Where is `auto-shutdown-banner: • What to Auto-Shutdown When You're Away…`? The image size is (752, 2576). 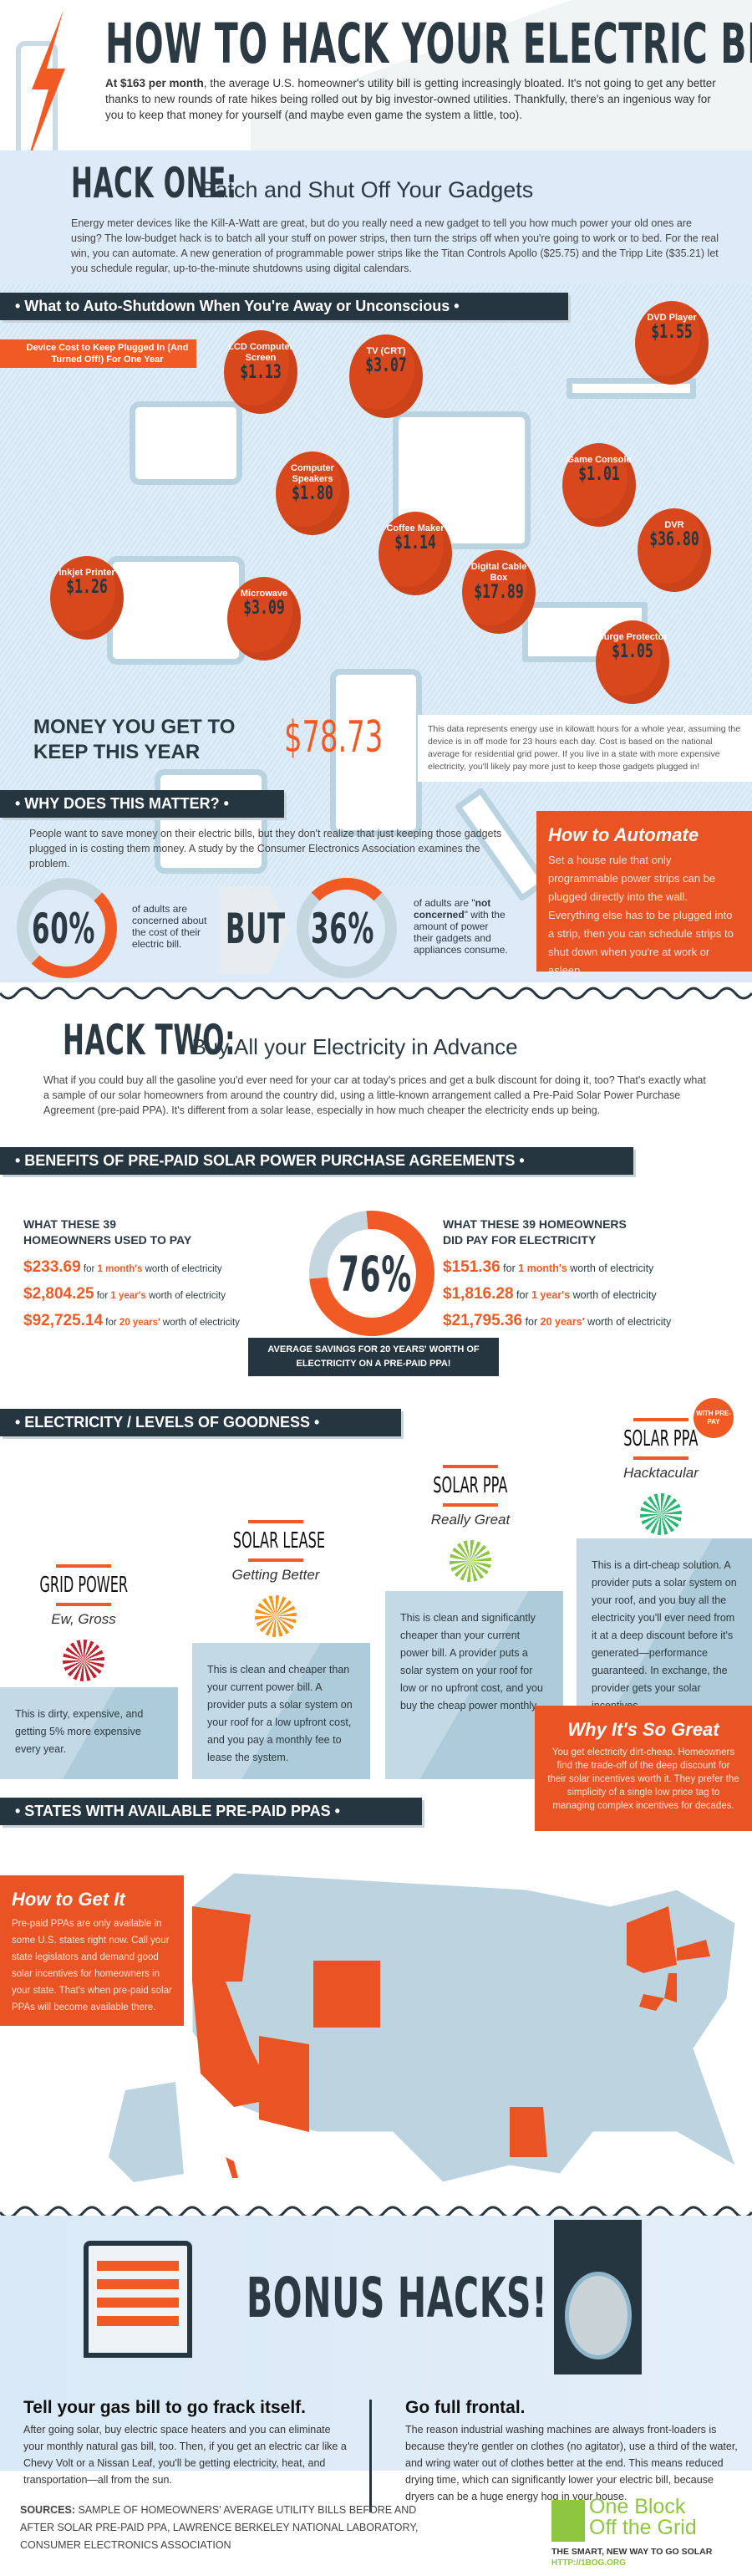
auto-shutdown-banner: • What to Auto-Shutdown When You're Away… is located at coordinates (284, 306).